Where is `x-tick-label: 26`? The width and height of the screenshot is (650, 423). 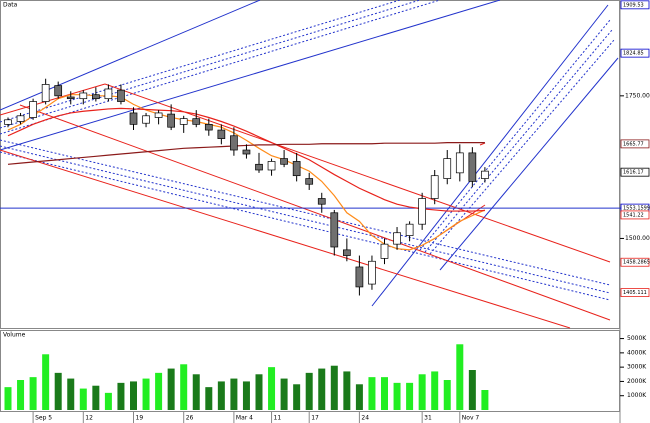 x-tick-label: 26 is located at coordinates (190, 418).